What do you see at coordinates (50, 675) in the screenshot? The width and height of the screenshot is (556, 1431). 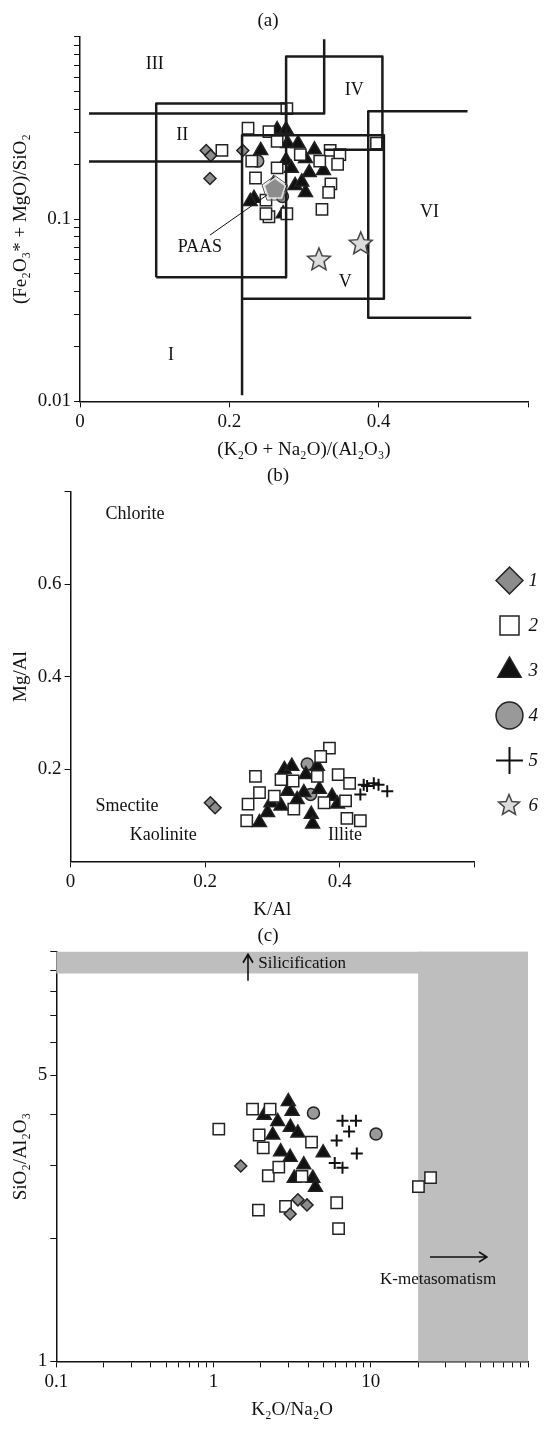 I see `y-tick-label: 0.4` at bounding box center [50, 675].